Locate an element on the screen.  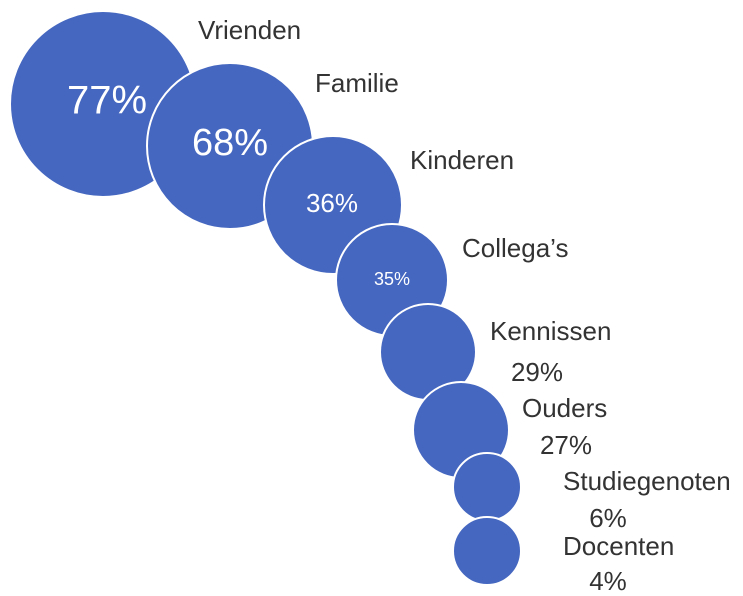
category-label: Collega’s is located at coordinates (515, 248).